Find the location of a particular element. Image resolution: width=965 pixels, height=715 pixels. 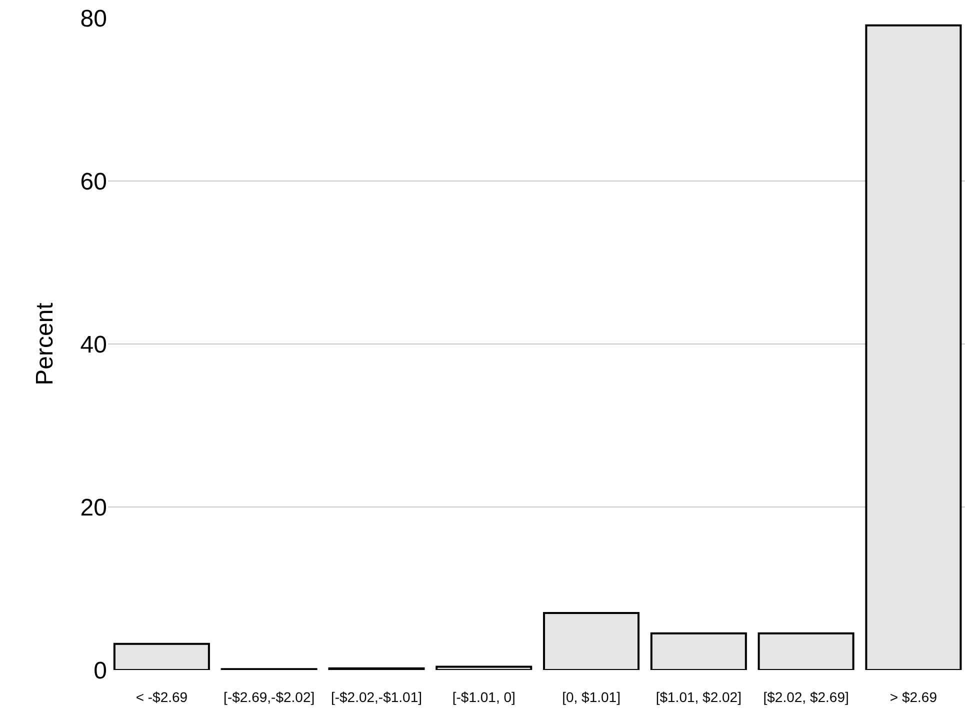

y-tick-label: 0 is located at coordinates (100, 670).